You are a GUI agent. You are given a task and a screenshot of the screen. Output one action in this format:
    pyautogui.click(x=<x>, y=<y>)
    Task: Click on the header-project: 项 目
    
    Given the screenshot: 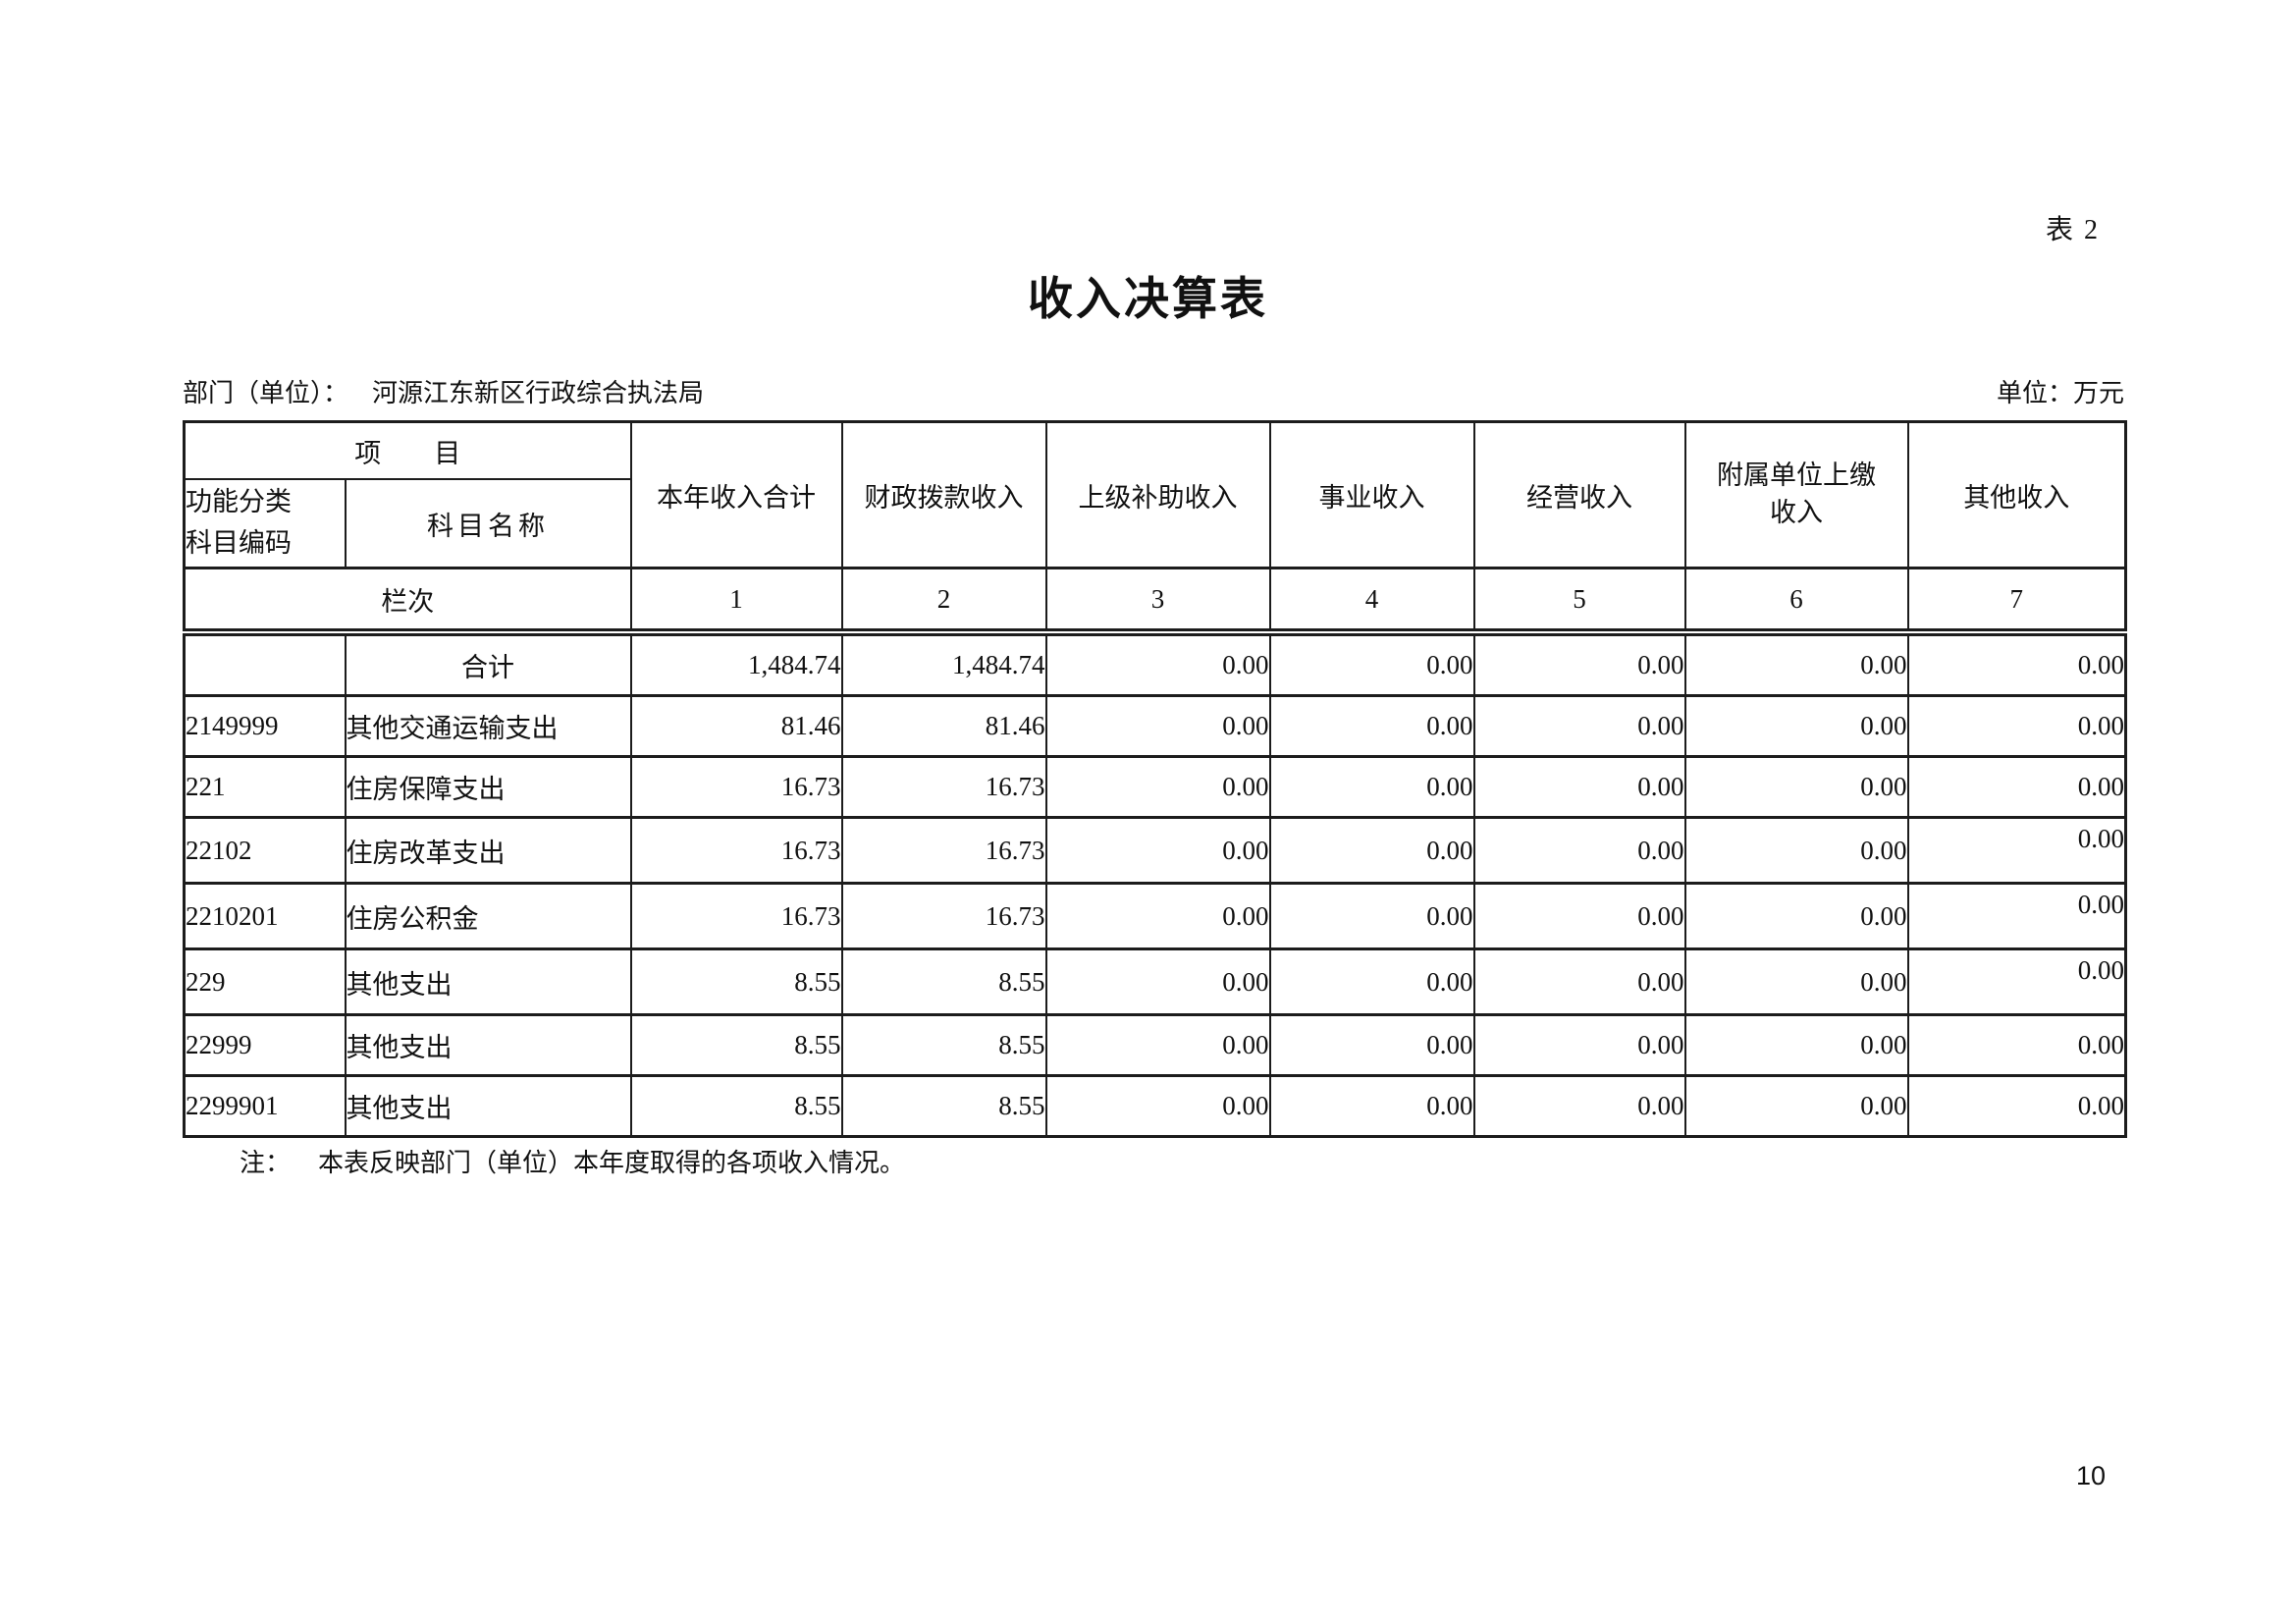 What is the action you would take?
    pyautogui.click(x=407, y=450)
    